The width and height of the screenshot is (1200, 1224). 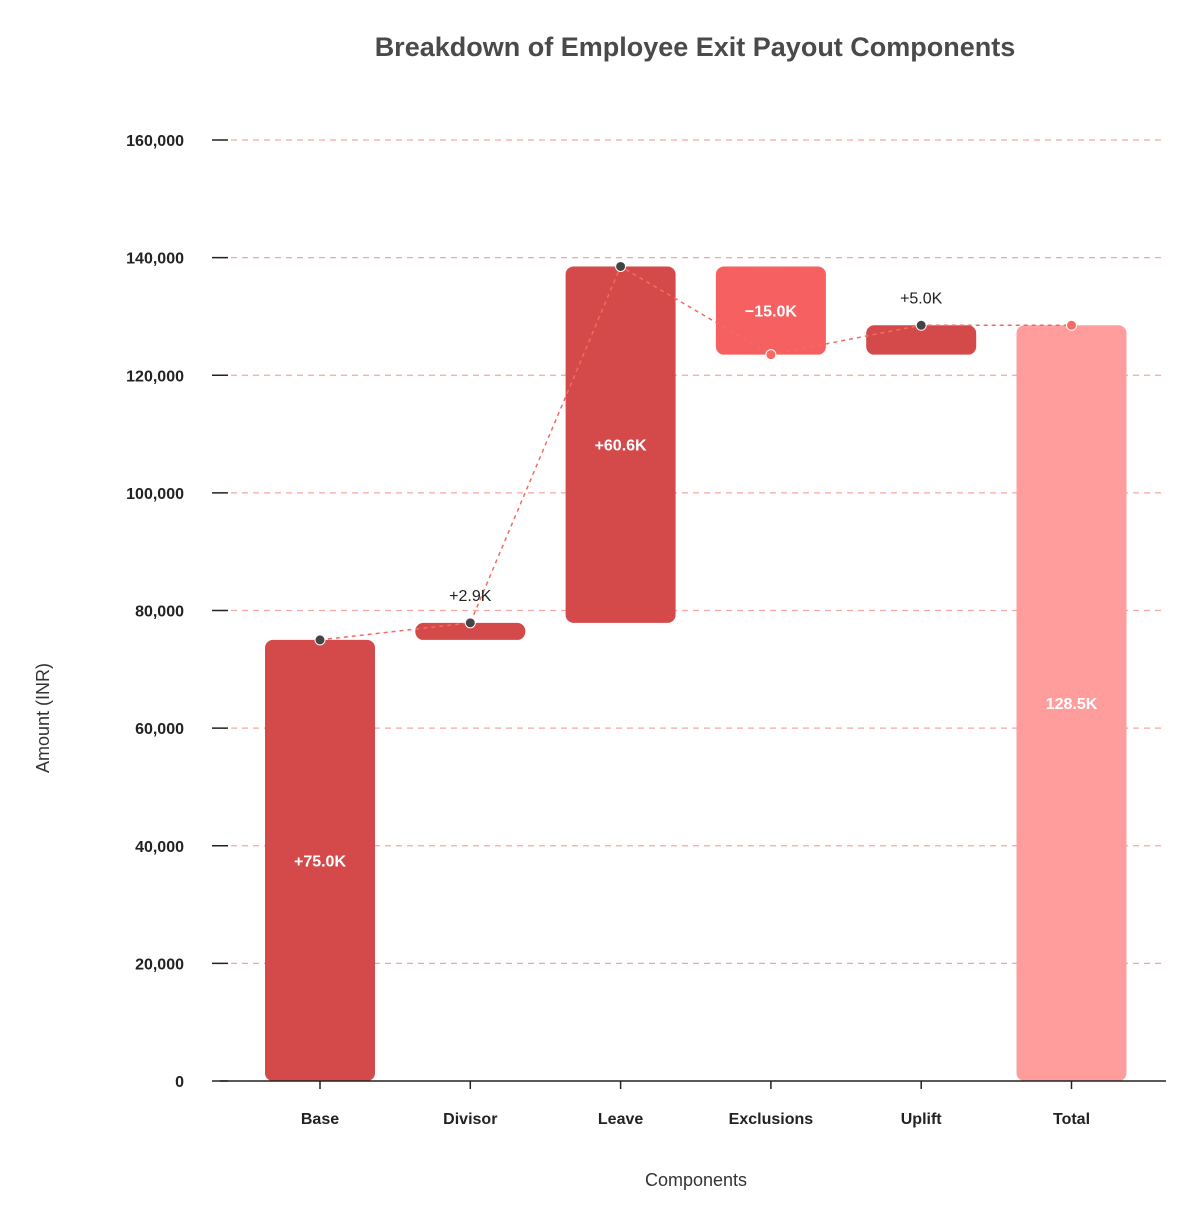 I want to click on y-tick-label: 60,000, so click(x=159, y=729).